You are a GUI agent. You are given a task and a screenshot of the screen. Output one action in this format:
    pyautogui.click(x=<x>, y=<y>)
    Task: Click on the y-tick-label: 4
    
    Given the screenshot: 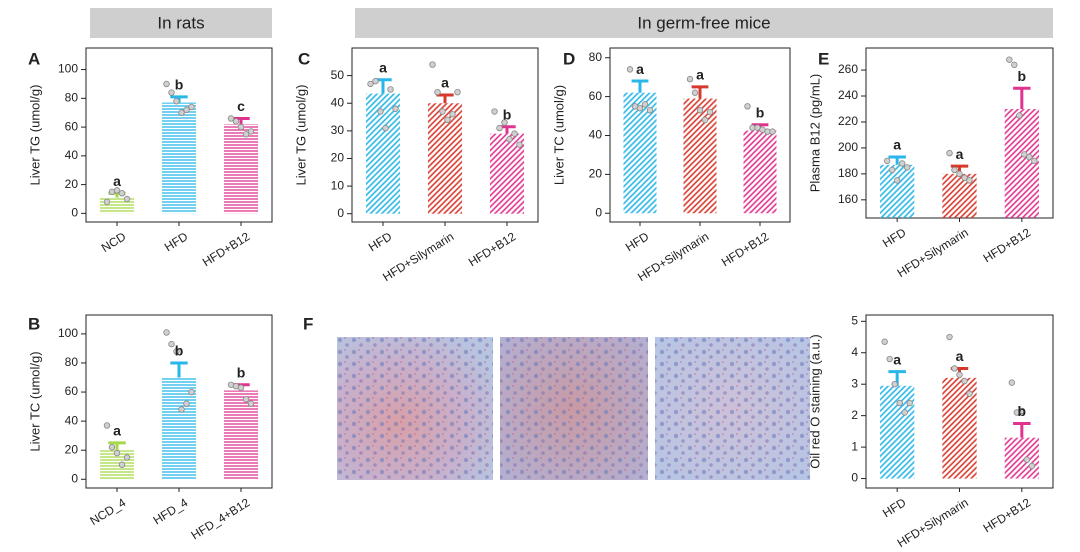 What is the action you would take?
    pyautogui.click(x=854, y=352)
    